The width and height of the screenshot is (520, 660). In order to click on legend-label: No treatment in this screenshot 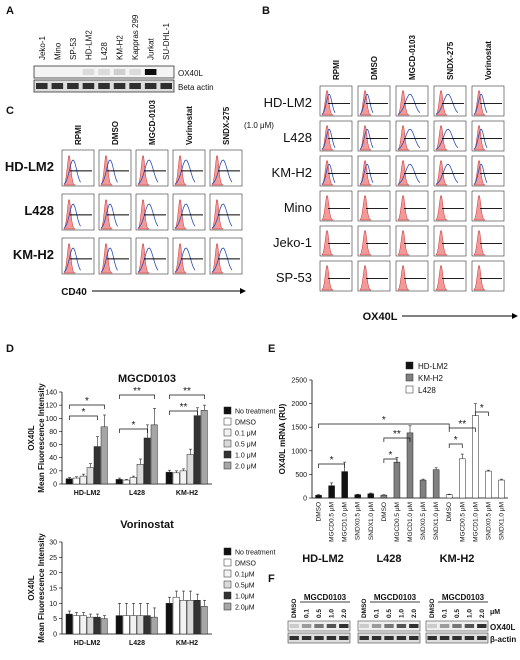, I will do `click(255, 553)`.